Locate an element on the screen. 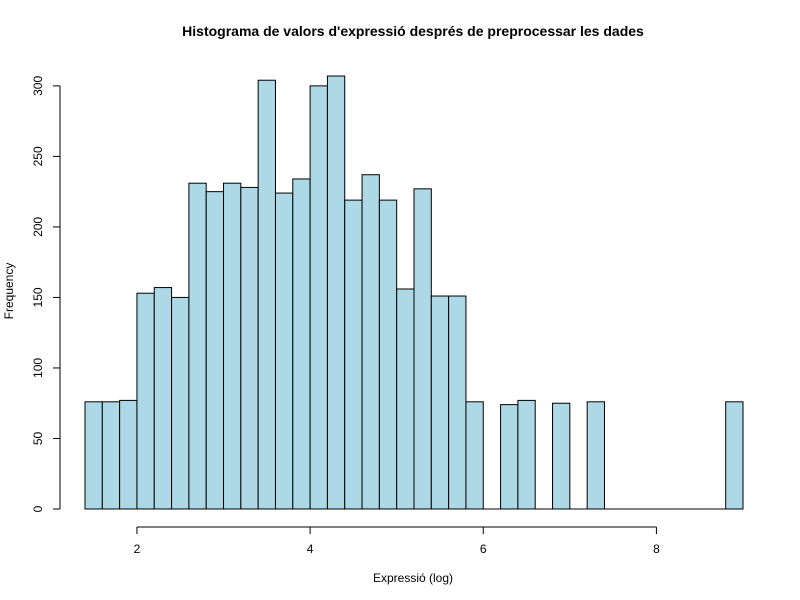 Image resolution: width=800 pixels, height=600 pixels. y-tick-label: 300 is located at coordinates (38, 86).